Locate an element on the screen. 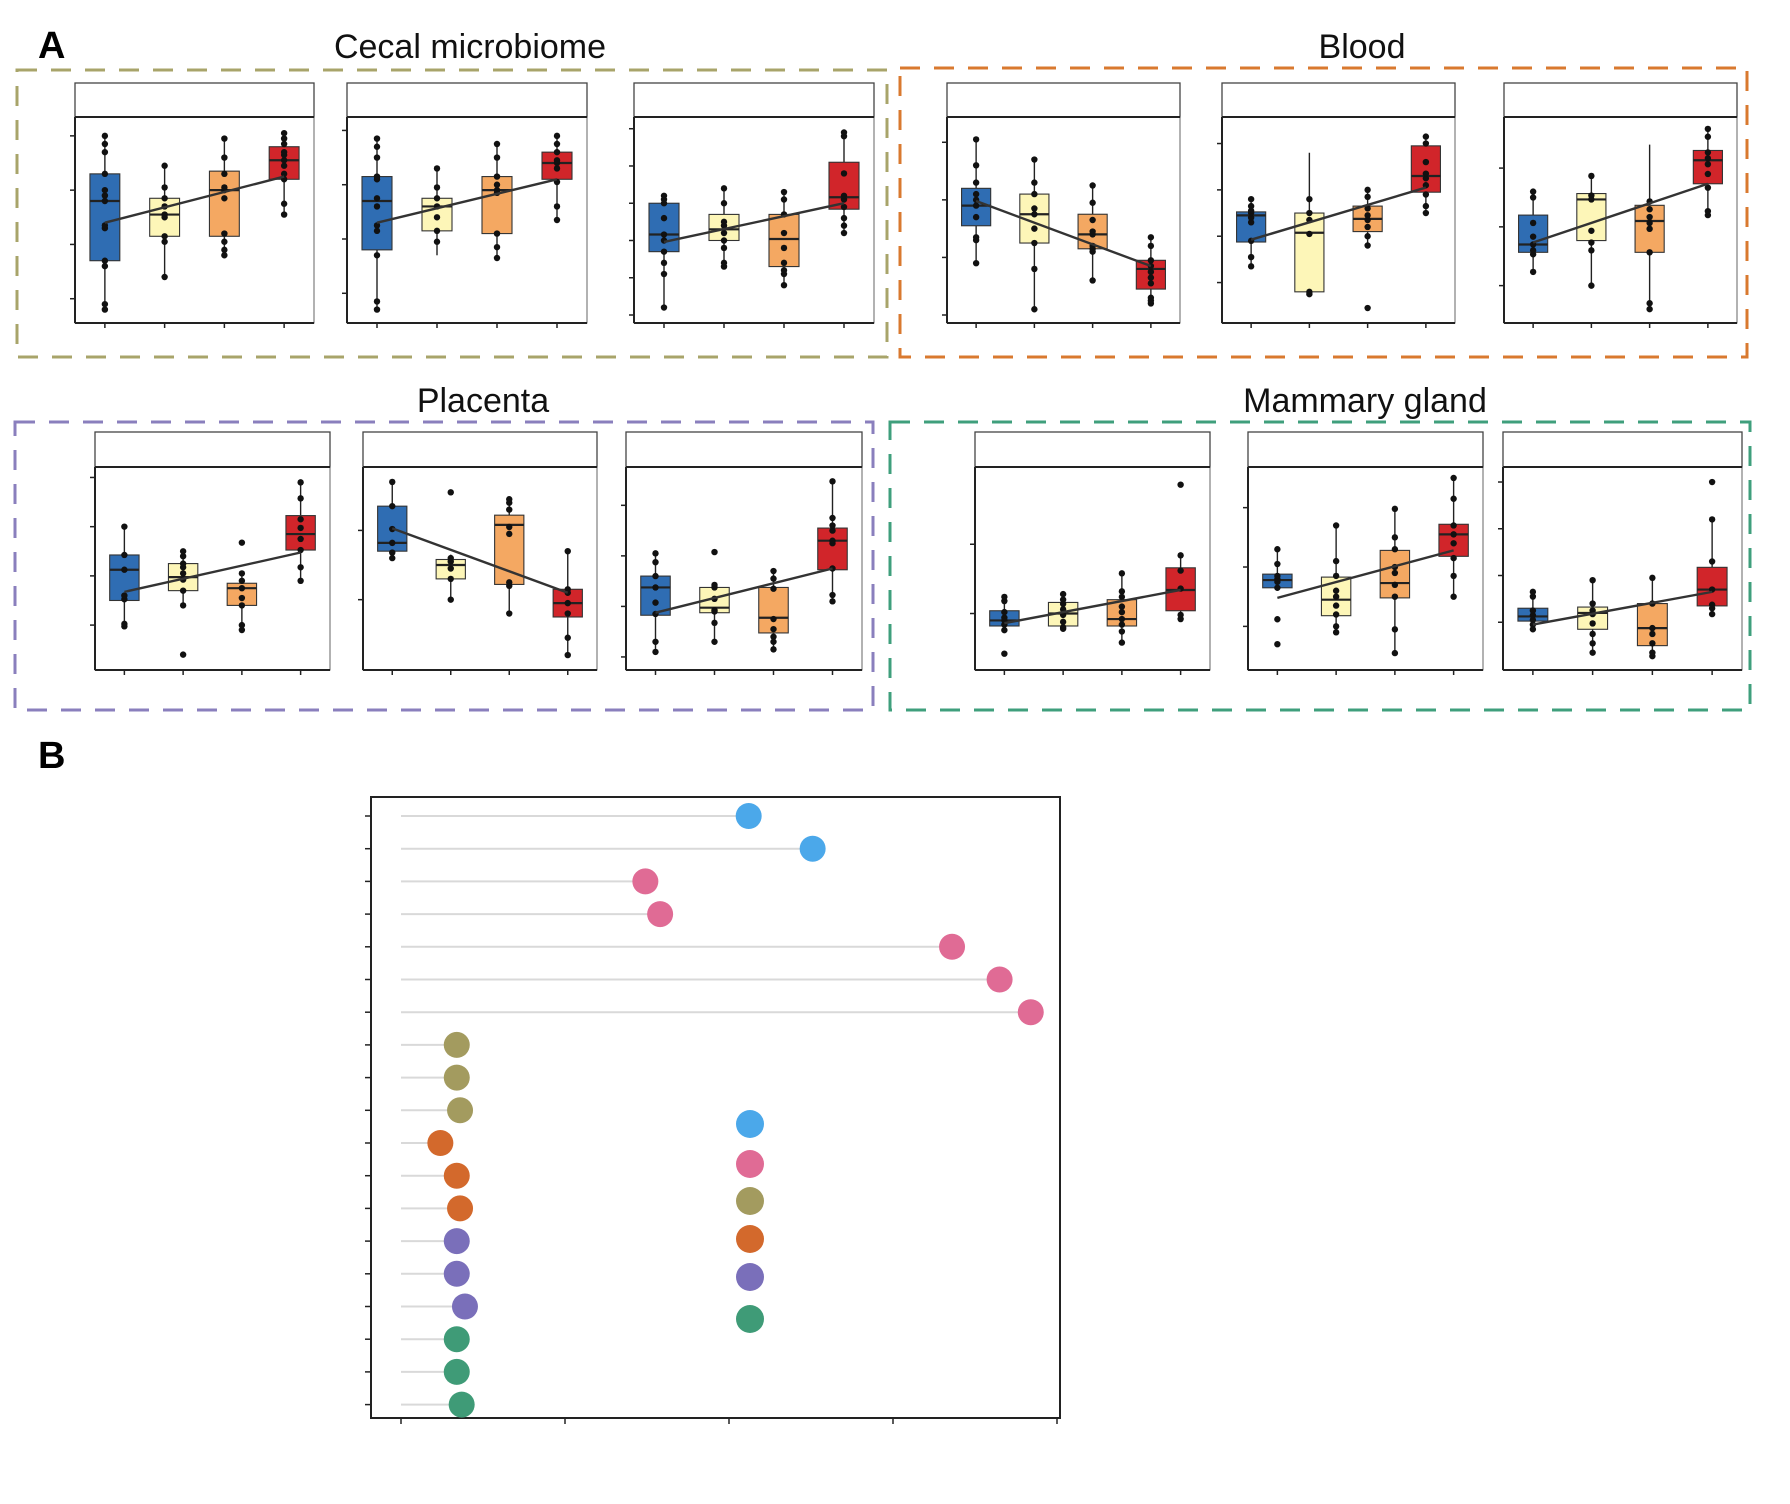 This screenshot has width=1790, height=1504. facet-clostridium-sp-7-3-54faa is located at coordinates (752, 205).